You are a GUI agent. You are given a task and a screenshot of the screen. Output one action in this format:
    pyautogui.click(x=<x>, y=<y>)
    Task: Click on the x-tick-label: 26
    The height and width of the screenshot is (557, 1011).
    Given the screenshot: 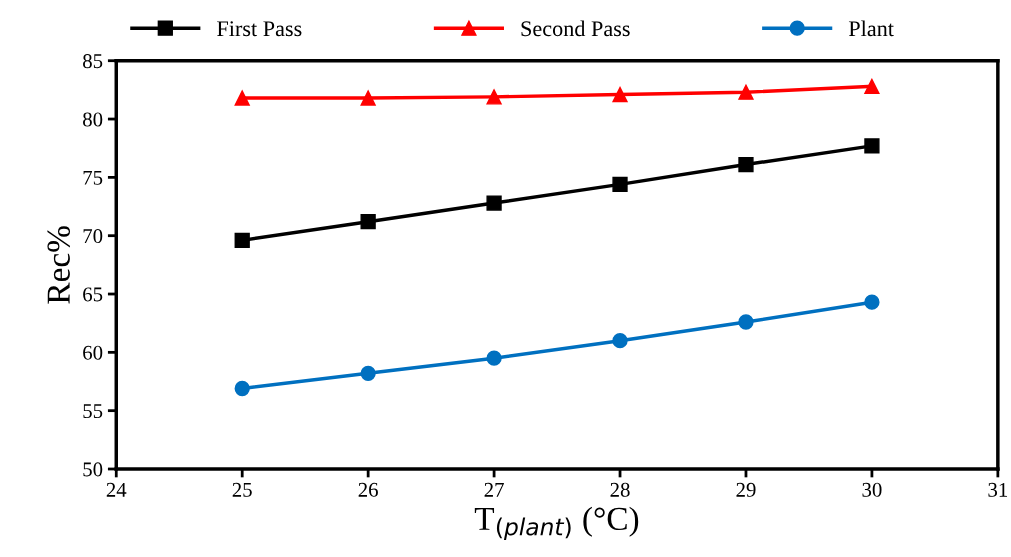 What is the action you would take?
    pyautogui.click(x=368, y=489)
    